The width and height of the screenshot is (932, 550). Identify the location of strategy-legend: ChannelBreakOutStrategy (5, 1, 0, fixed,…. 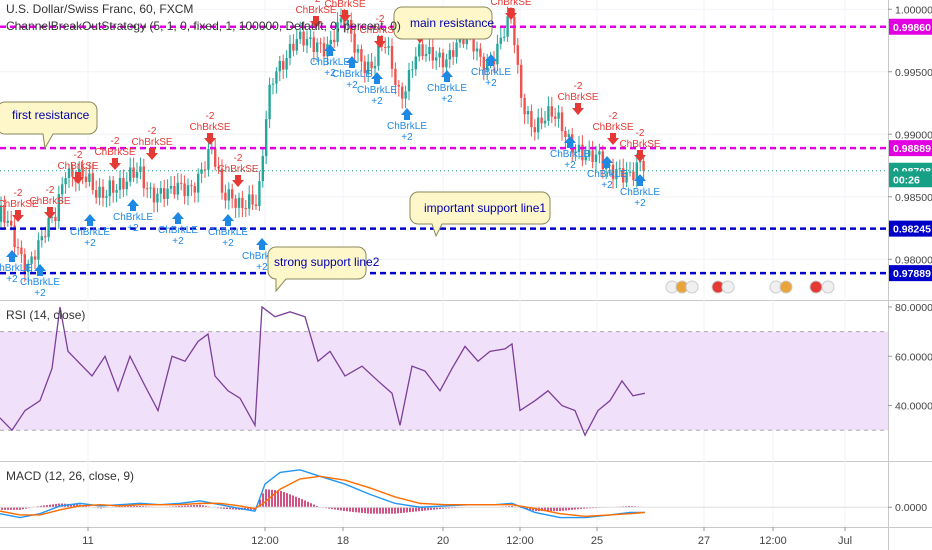
(203, 26).